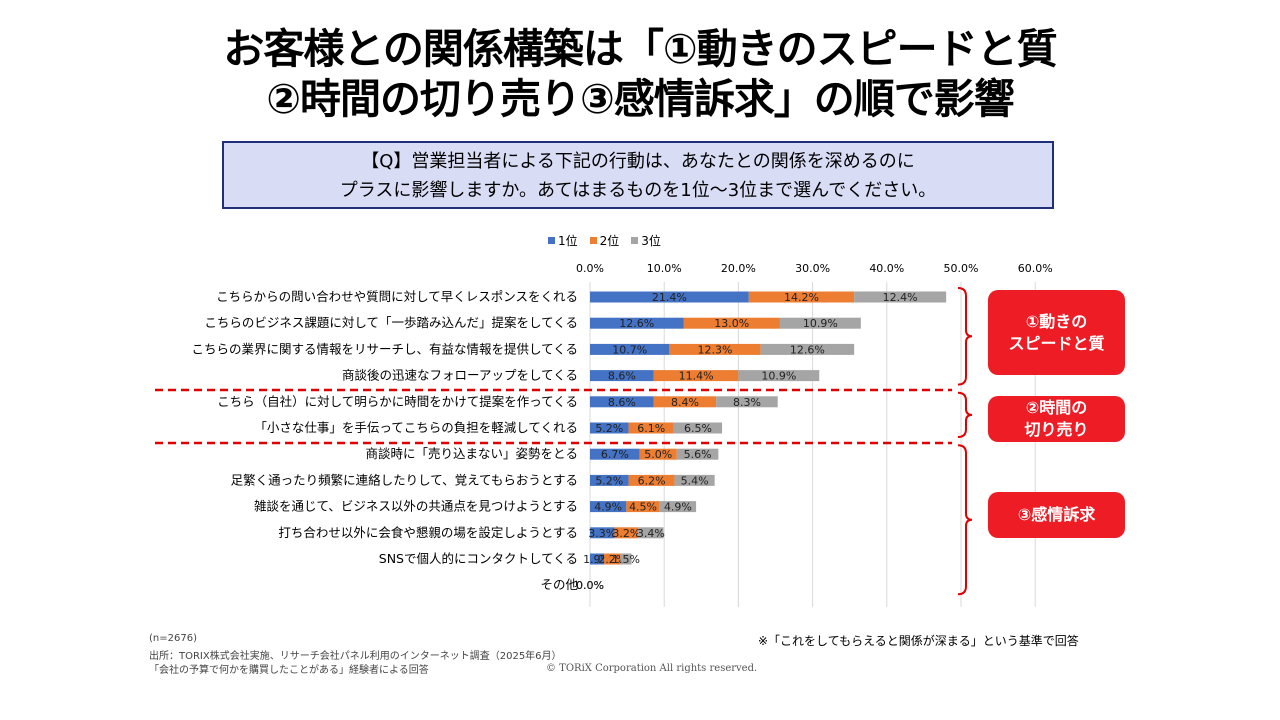  Describe the element at coordinates (460, 375) in the screenshot. I see `category-label: 商談後の迅速なフォローアップをしてくる` at that location.